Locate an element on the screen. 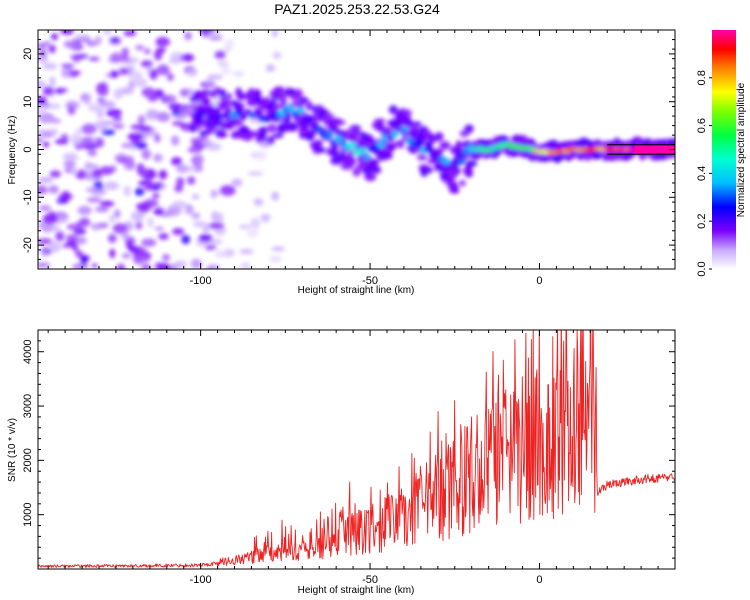  spectrogram-x-label: Height of straight line (km) is located at coordinates (356, 290).